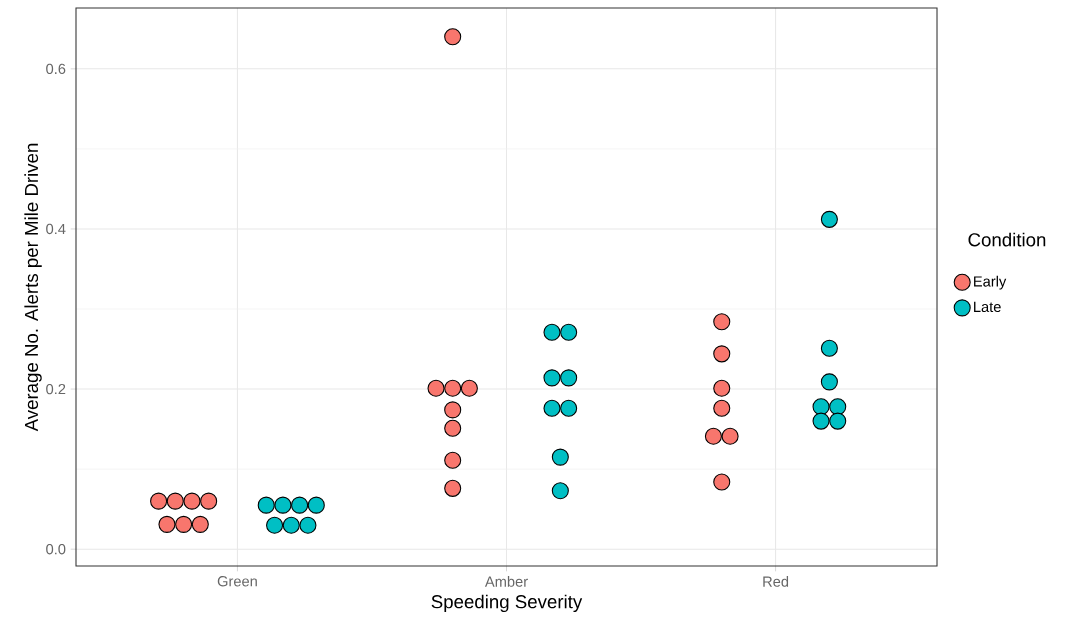 This screenshot has width=1069, height=621. I want to click on legend-label: Early, so click(990, 282).